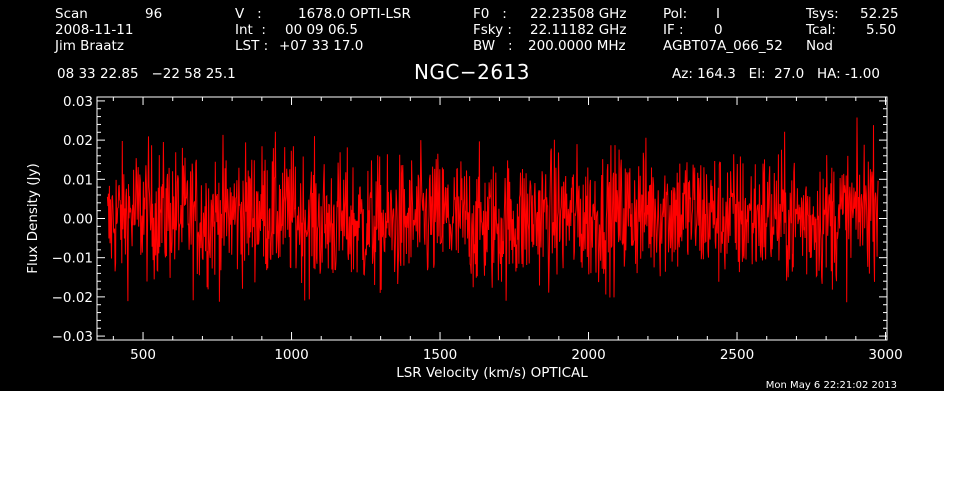 This screenshot has width=962, height=490. Describe the element at coordinates (490, 14) in the screenshot. I see `header-f0-label: F0 :` at that location.